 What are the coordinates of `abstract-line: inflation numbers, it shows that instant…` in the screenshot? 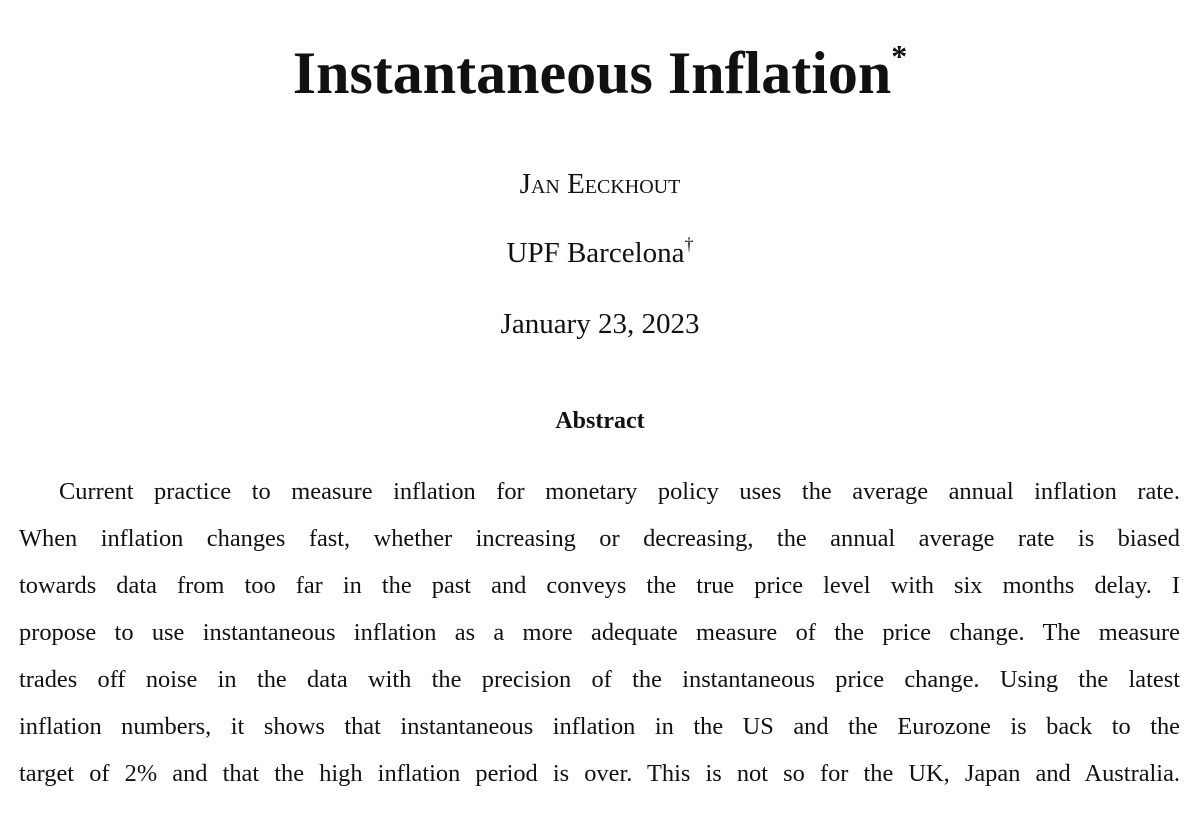 It's located at (599, 726).